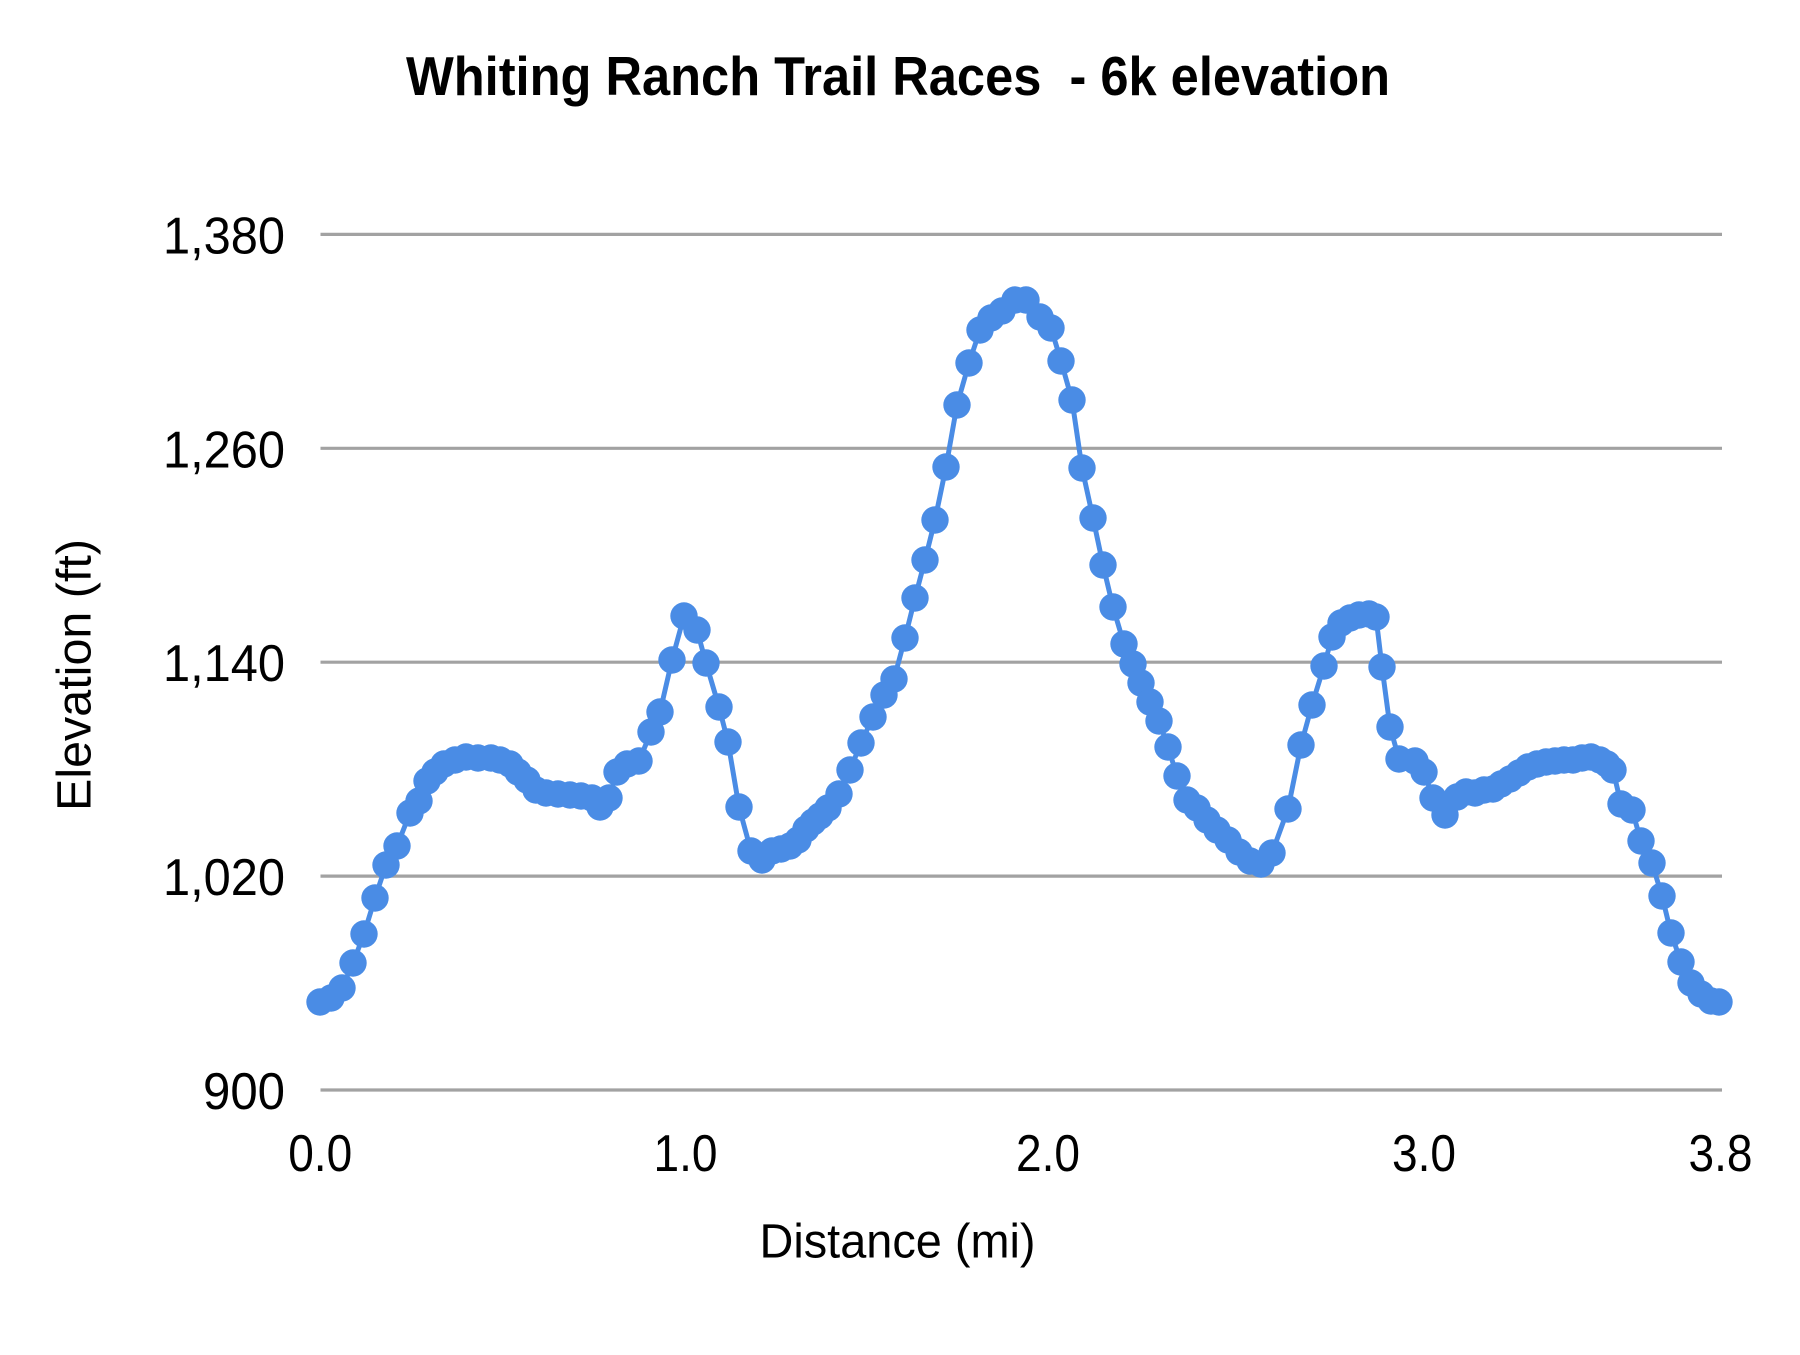 The width and height of the screenshot is (1800, 1355). I want to click on svg-text:Whiting Ranch Trail Races - 6: Whiting Ranch Trail Races - 6k elevation, so click(898, 76).